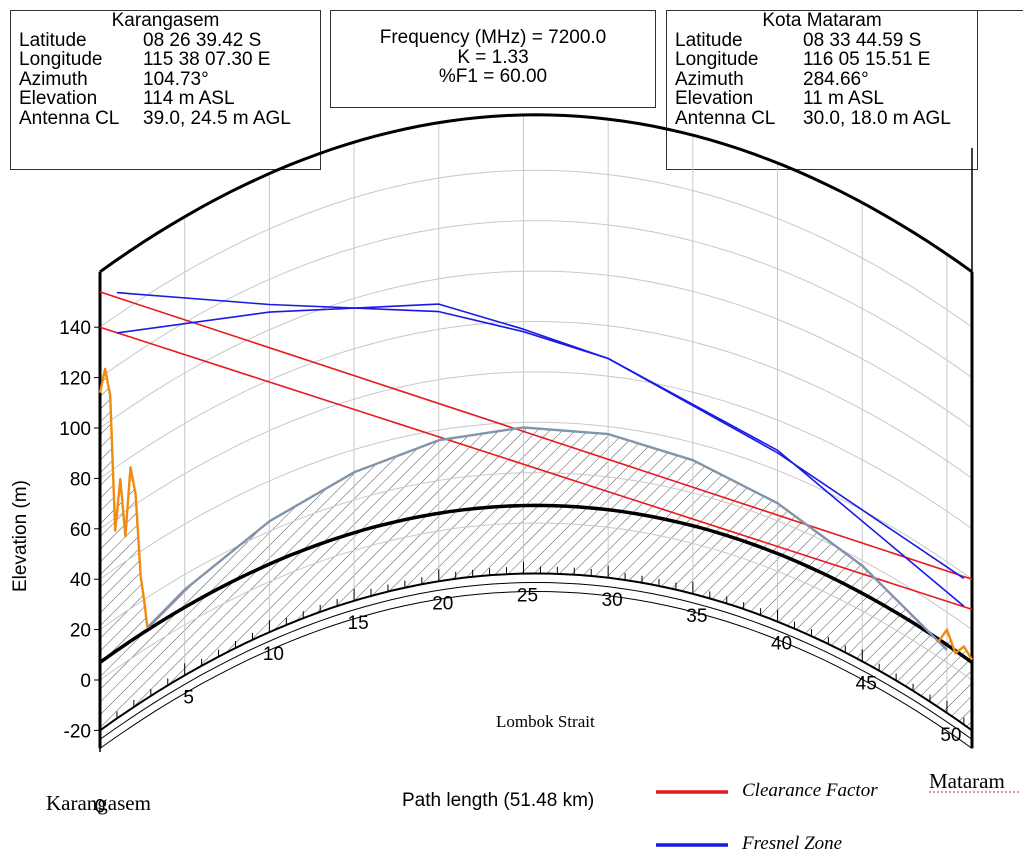 This screenshot has height=855, width=1023. What do you see at coordinates (207, 59) in the screenshot?
I see `site-a-row-value: 115 38 07.30 E` at bounding box center [207, 59].